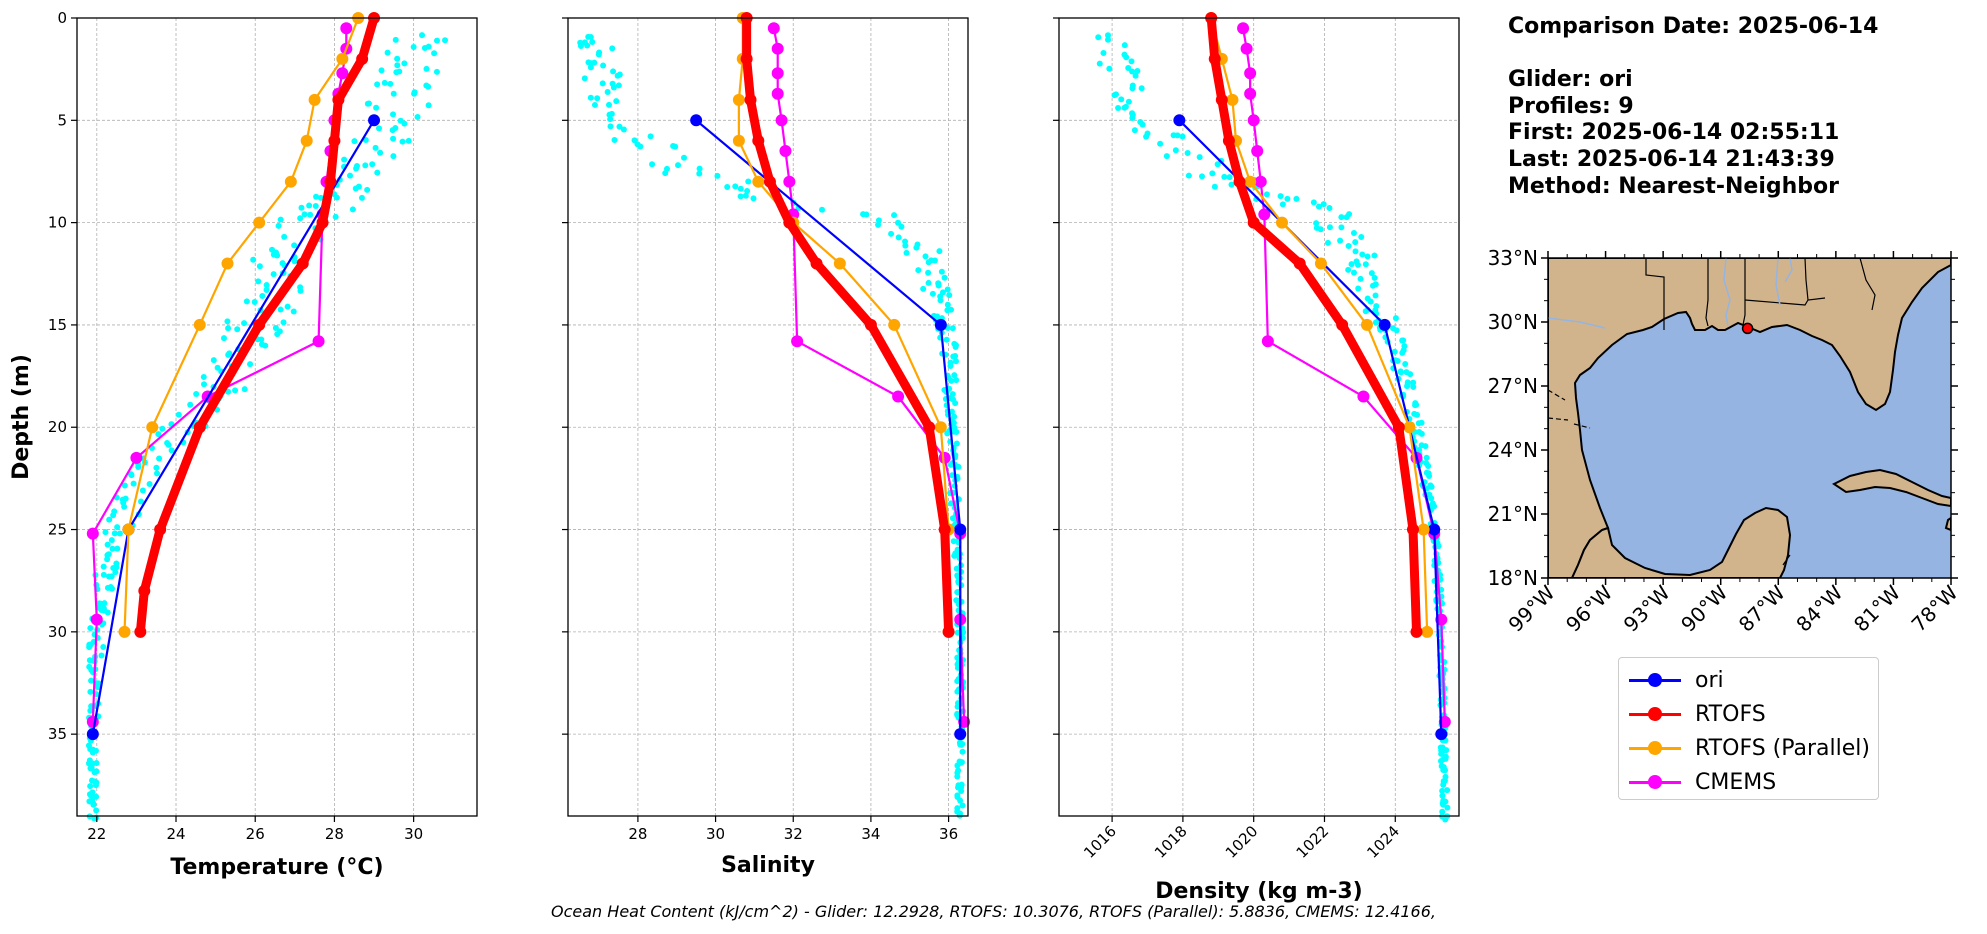  What do you see at coordinates (1749, 418) in the screenshot?
I see `map-frame` at bounding box center [1749, 418].